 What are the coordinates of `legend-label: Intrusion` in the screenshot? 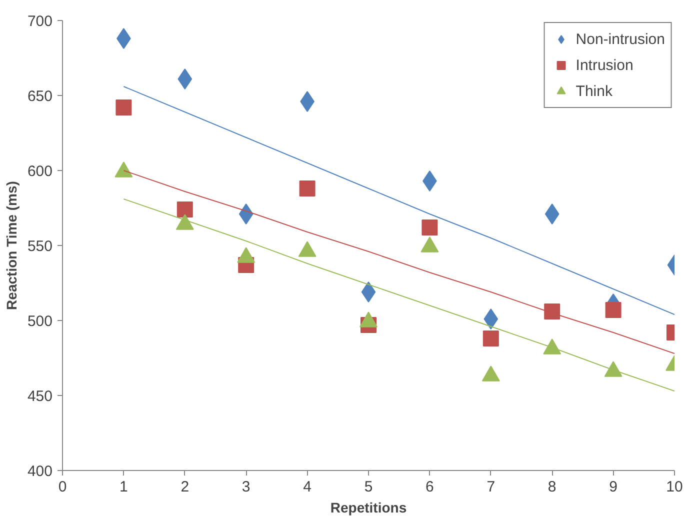 It's located at (605, 65).